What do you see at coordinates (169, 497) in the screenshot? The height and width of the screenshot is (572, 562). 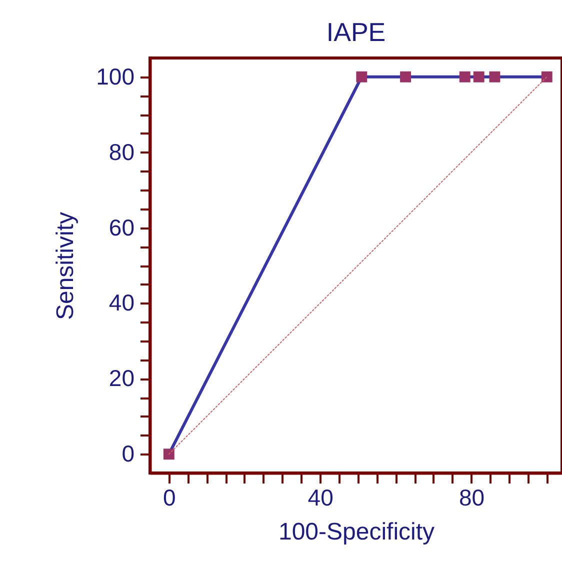 I see `x-tick-label: 0` at bounding box center [169, 497].